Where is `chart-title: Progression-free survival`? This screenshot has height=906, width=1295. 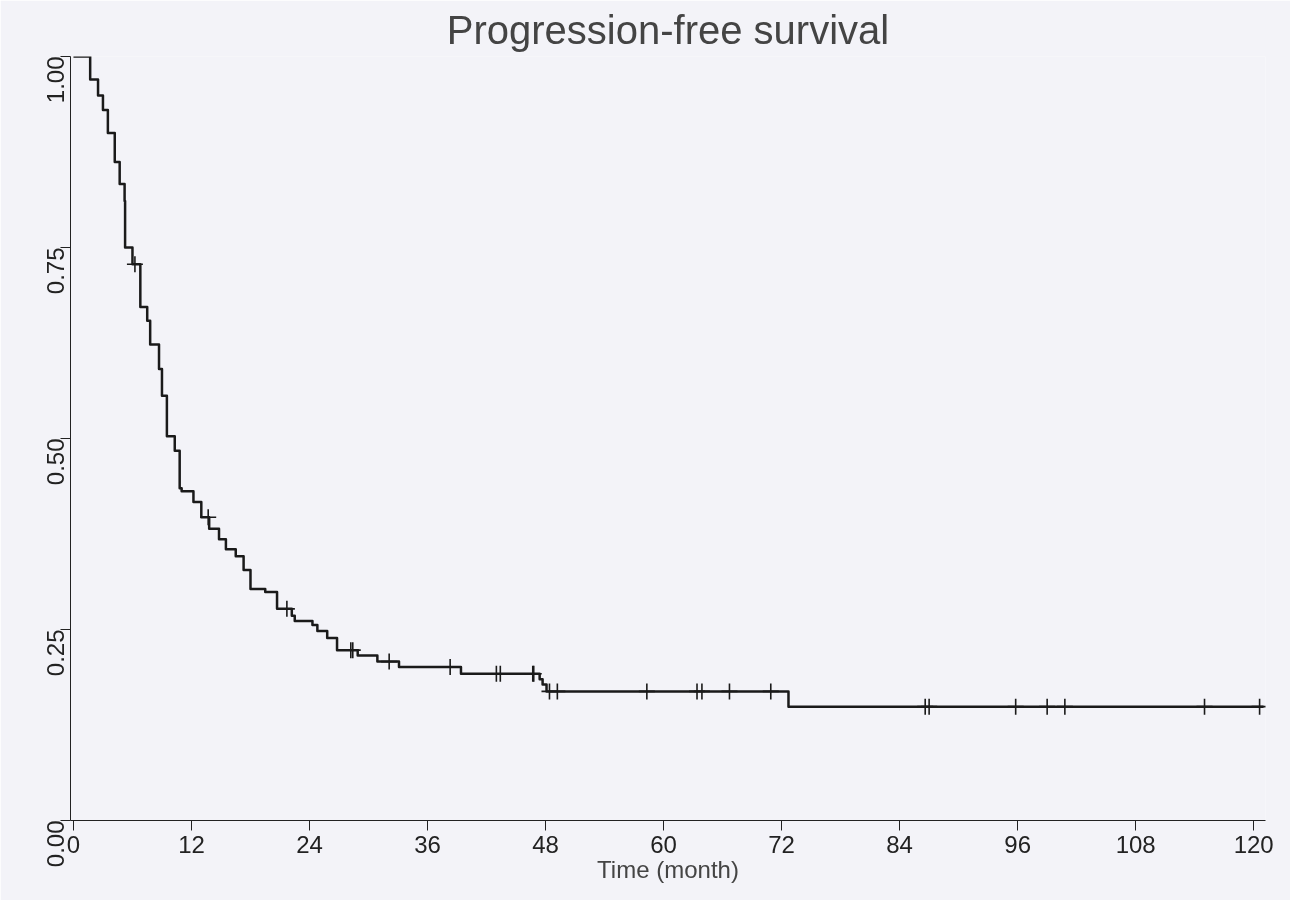
chart-title: Progression-free survival is located at coordinates (668, 29).